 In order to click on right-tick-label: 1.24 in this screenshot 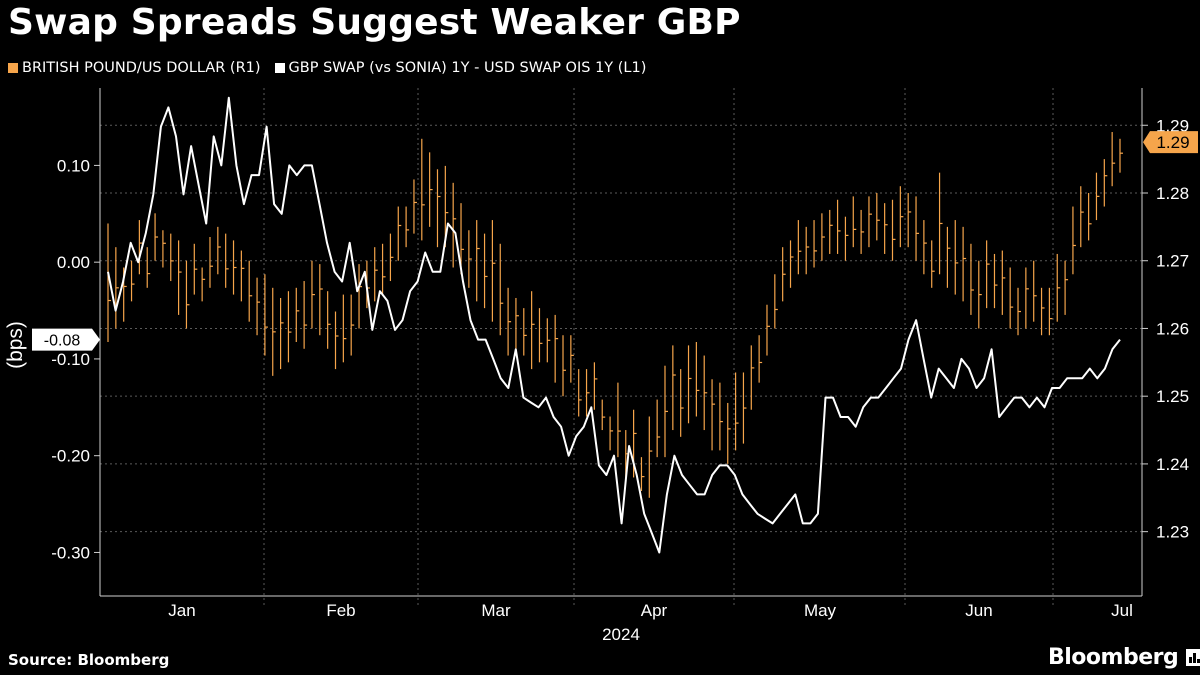, I will do `click(1172, 464)`.